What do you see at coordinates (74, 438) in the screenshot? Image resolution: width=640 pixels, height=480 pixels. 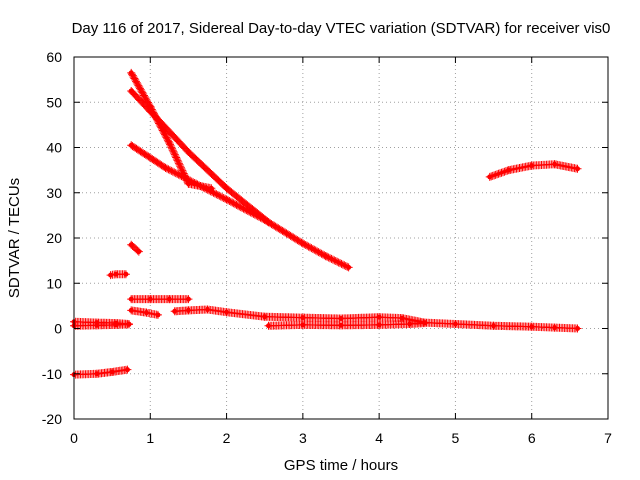 I see `x-tick-label: 0` at bounding box center [74, 438].